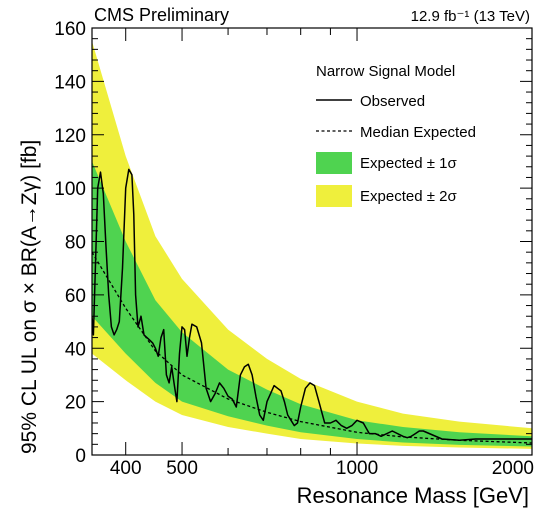 The width and height of the screenshot is (556, 514). I want to click on y-tick-label: 140, so click(70, 82).